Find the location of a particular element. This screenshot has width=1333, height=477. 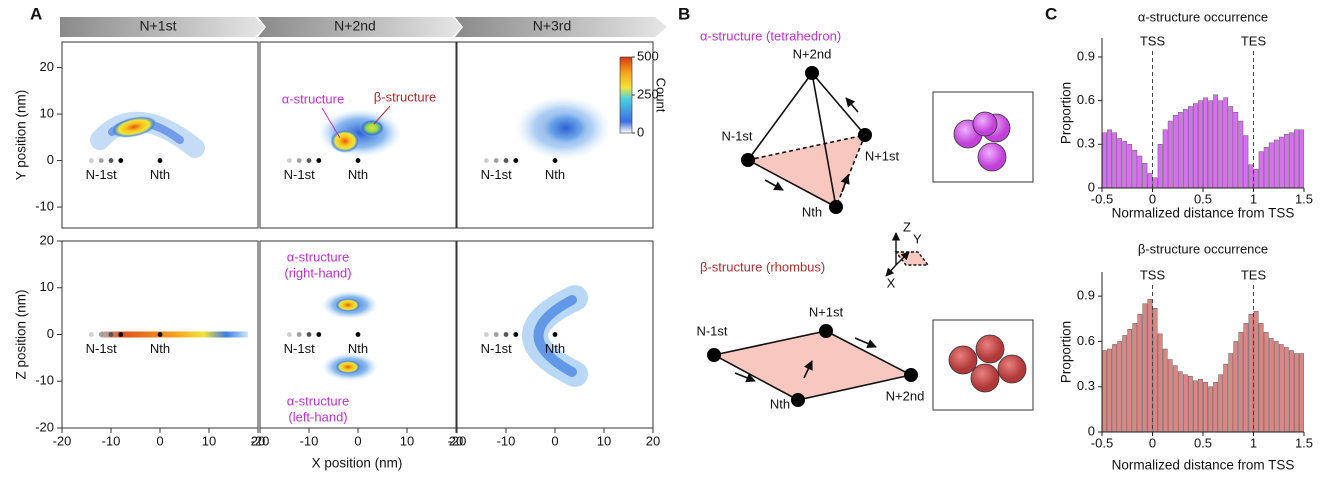

x-axis-label: X position (nm) is located at coordinates (357, 463).